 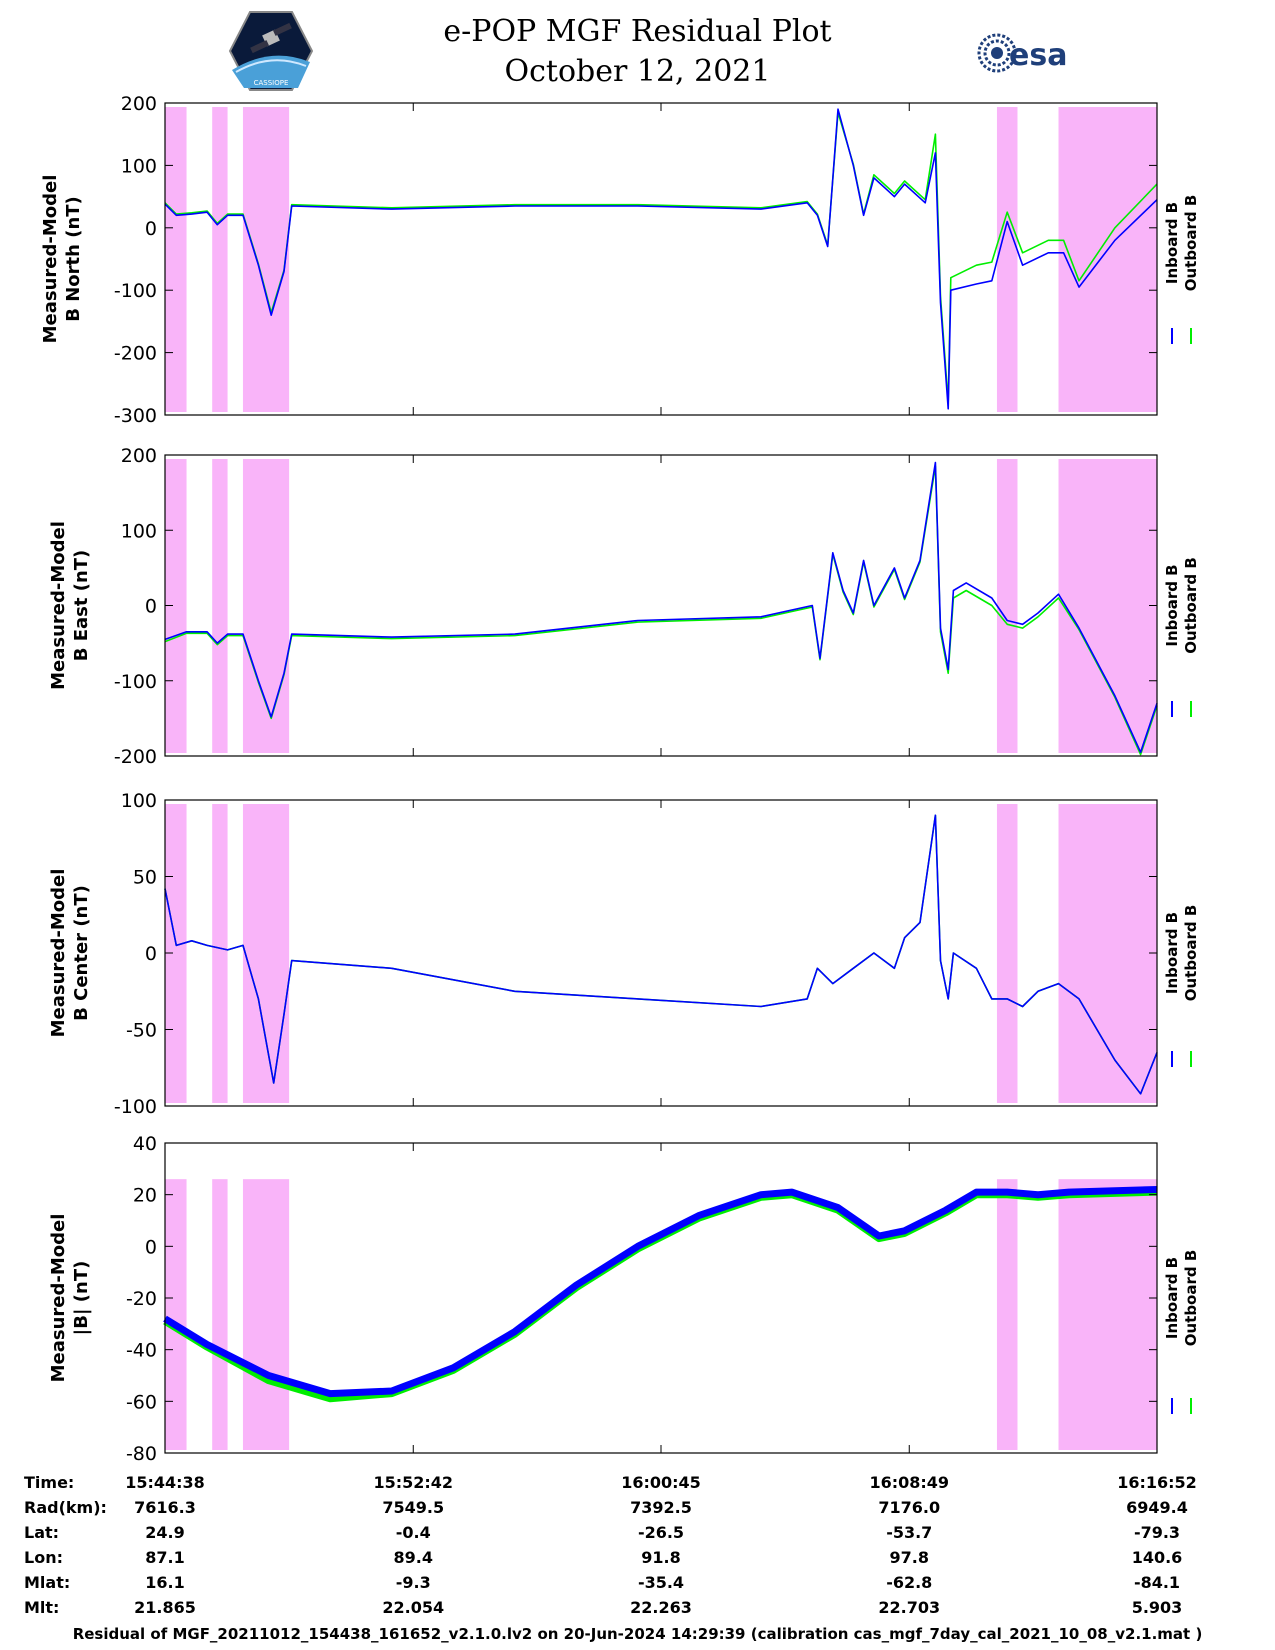 What do you see at coordinates (70, 1298) in the screenshot?
I see `y-axis-label: Measured-Model |B| (nT)` at bounding box center [70, 1298].